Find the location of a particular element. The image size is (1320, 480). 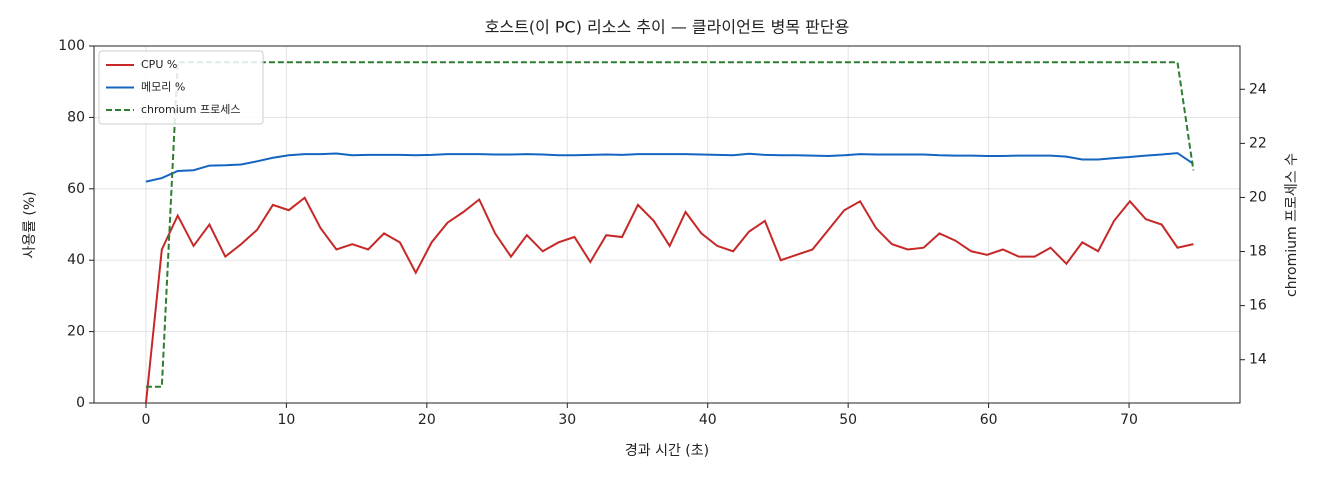

legend-box is located at coordinates (181, 87).